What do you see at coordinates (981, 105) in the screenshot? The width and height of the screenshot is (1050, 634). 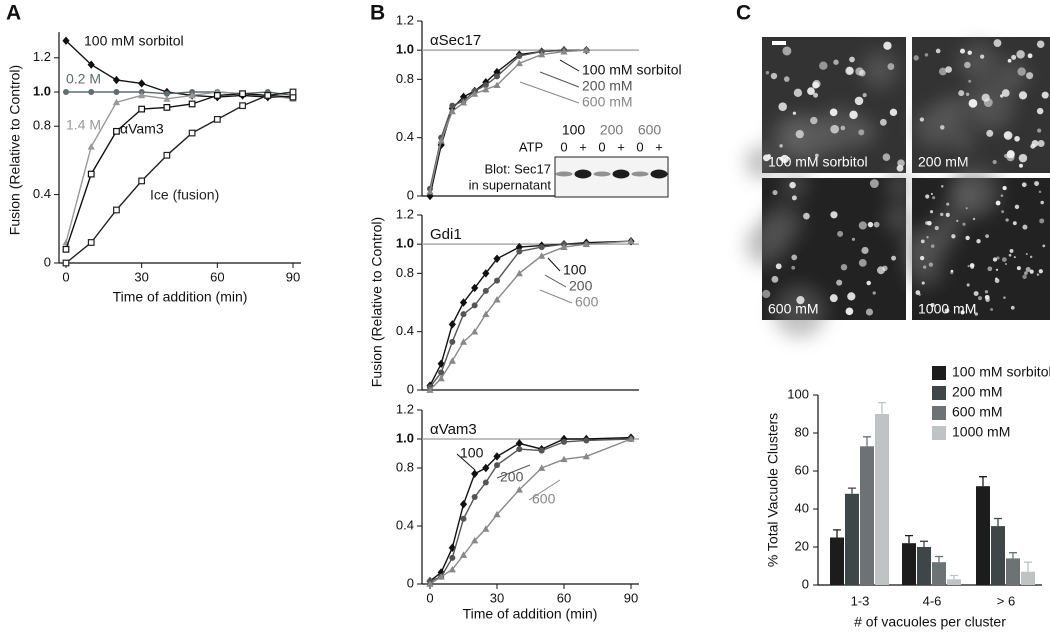 I see `micrograph: 200 mM` at bounding box center [981, 105].